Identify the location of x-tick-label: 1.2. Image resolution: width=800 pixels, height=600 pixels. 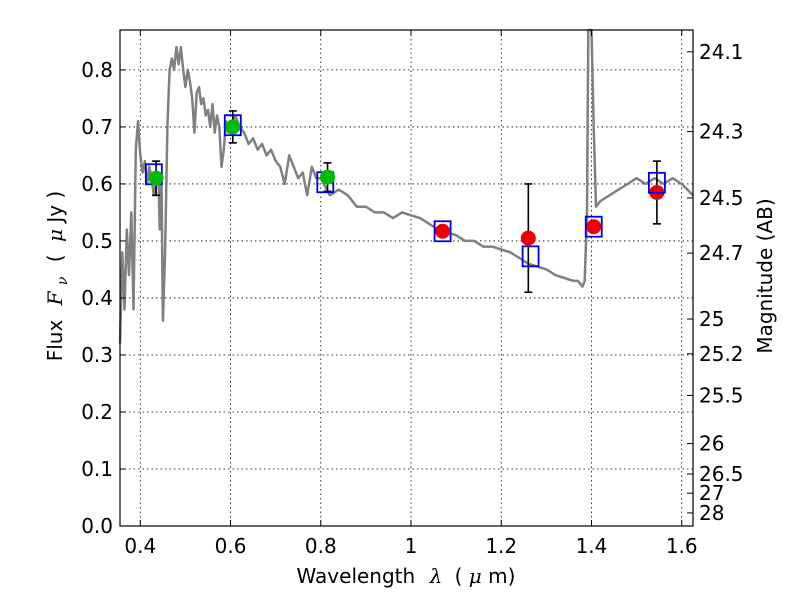
(501, 546).